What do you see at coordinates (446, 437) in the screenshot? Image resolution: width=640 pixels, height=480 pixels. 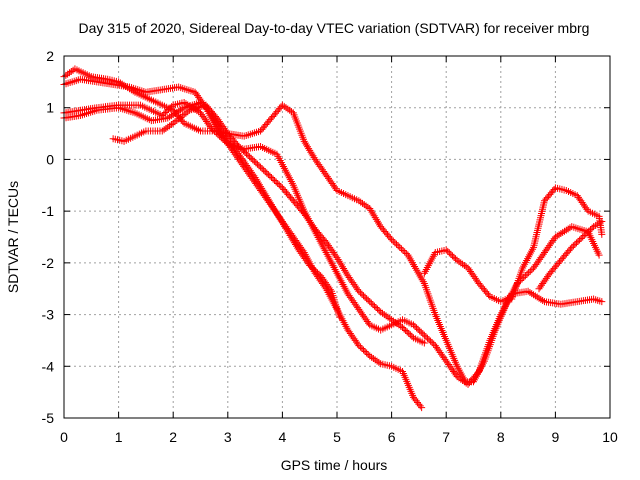 I see `x-tick-label: 7` at bounding box center [446, 437].